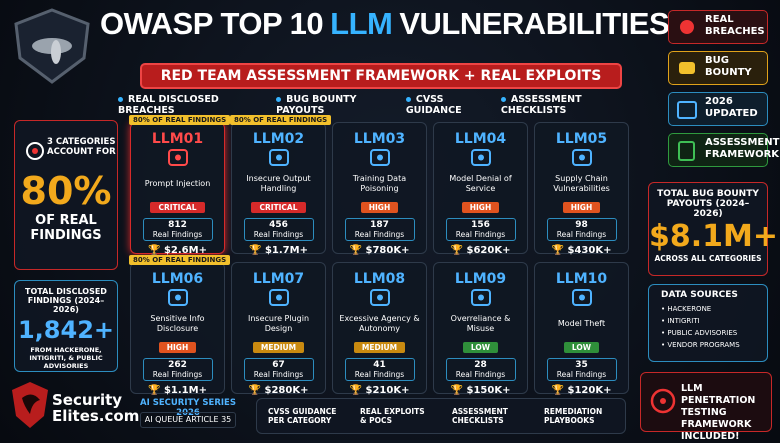 Image resolution: width=780 pixels, height=443 pixels. What do you see at coordinates (66, 330) in the screenshot?
I see `stat-big: 1,842+` at bounding box center [66, 330].